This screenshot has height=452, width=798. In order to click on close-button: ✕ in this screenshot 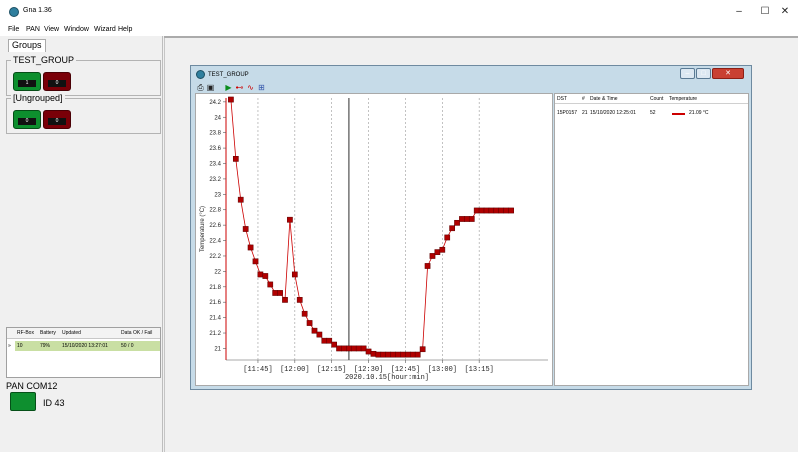, I will do `click(785, 11)`.